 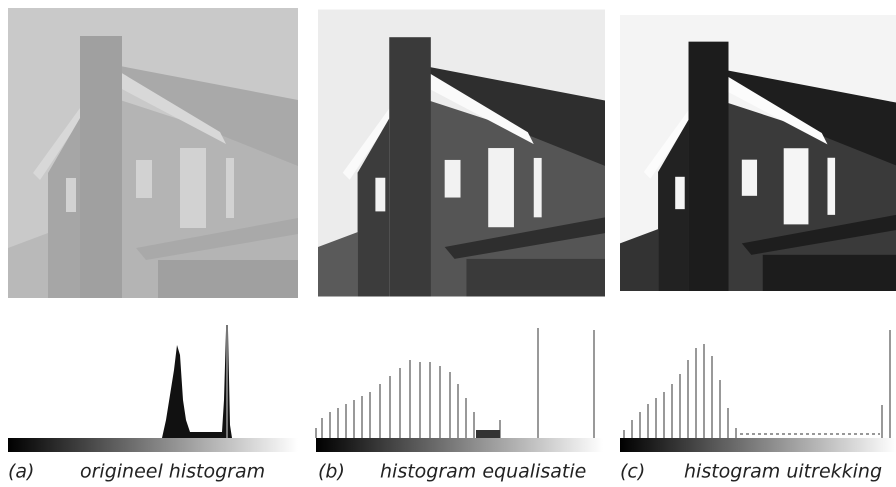 I want to click on panel-letter: (b), so click(x=331, y=472).